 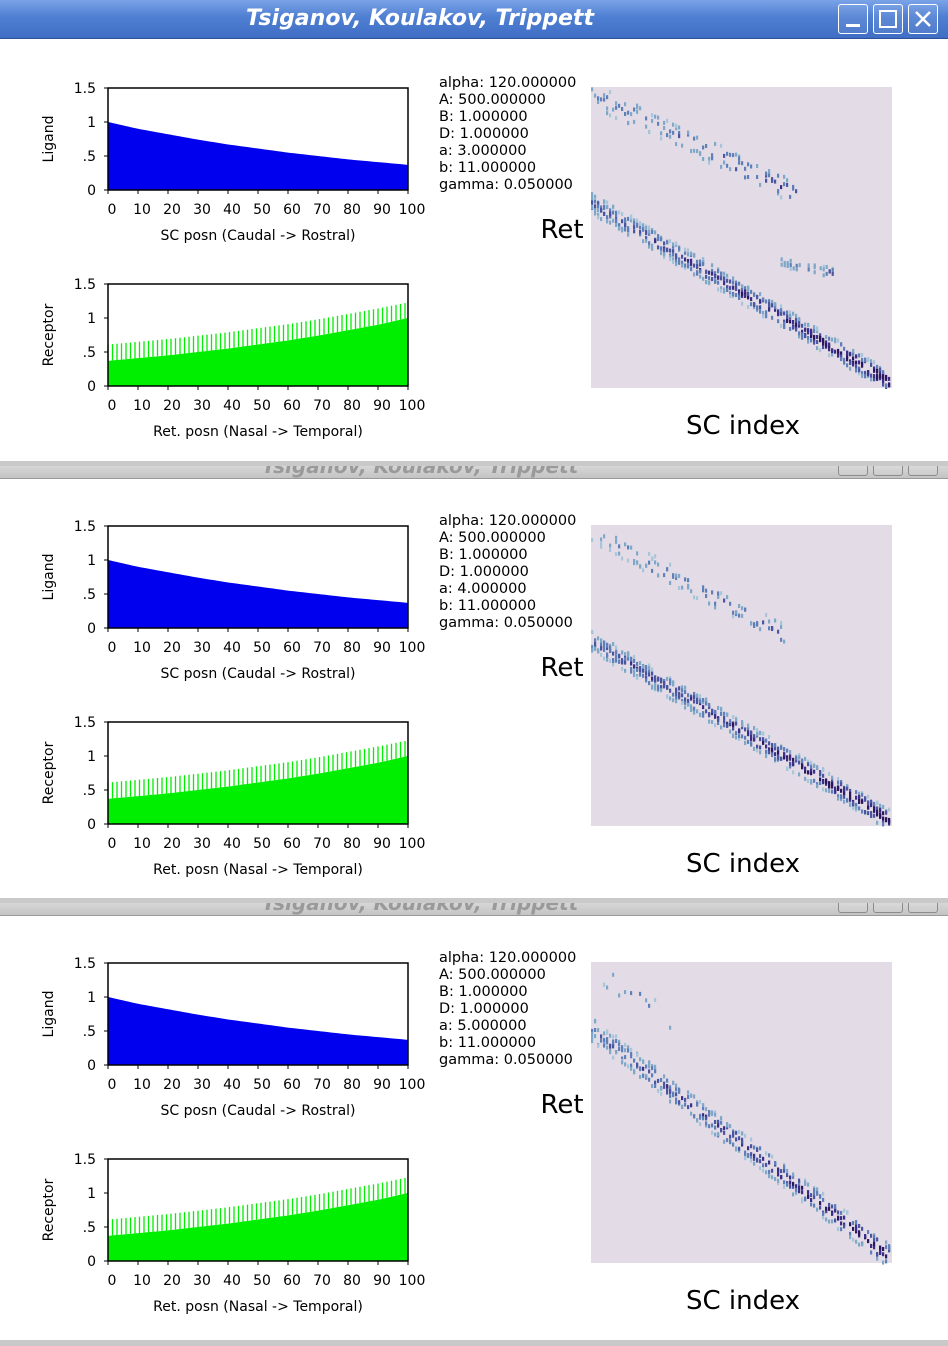 I want to click on y-axis-label: Receptor, so click(x=49, y=334).